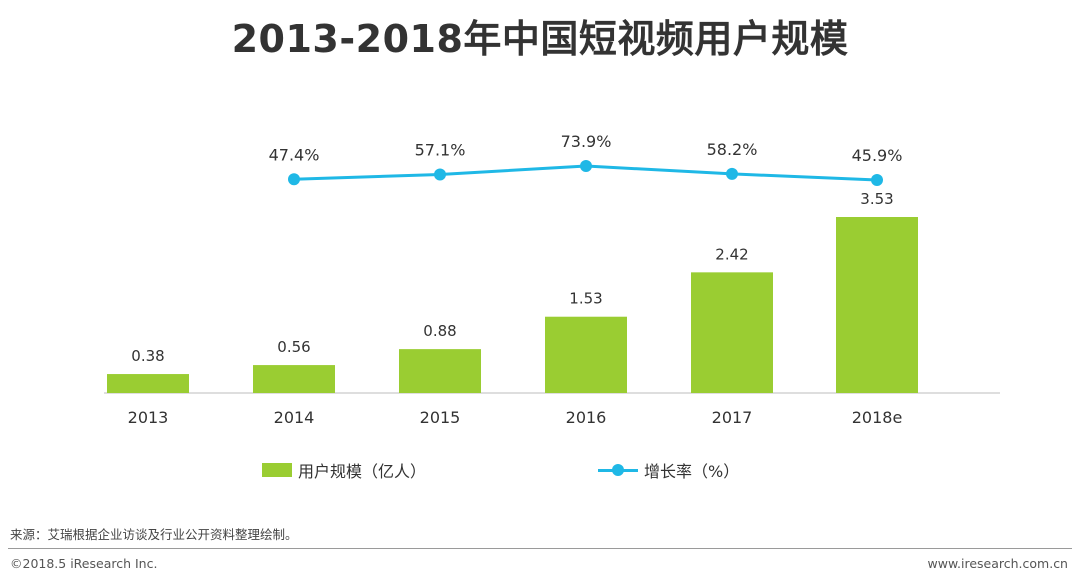  Describe the element at coordinates (148, 383) in the screenshot. I see `bar-2013` at that location.